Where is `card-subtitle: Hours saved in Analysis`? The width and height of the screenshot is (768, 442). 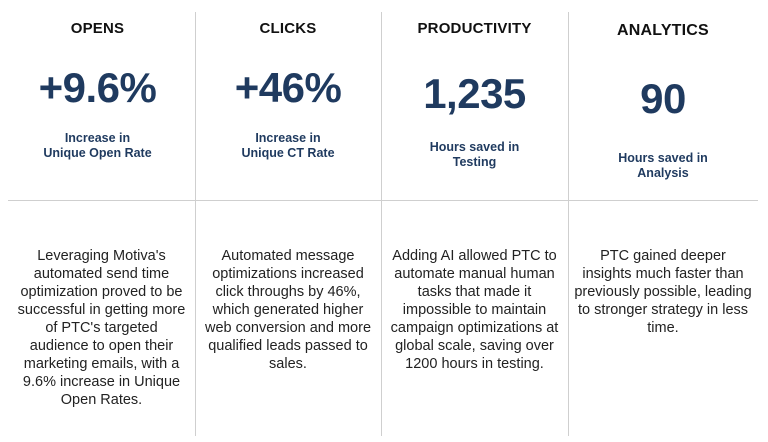
card-subtitle: Hours saved in Analysis is located at coordinates (663, 166).